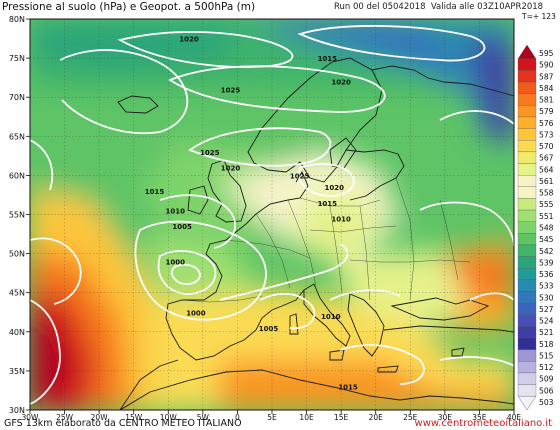 The image size is (560, 430). I want to click on legend-value-label: 512, so click(546, 367).